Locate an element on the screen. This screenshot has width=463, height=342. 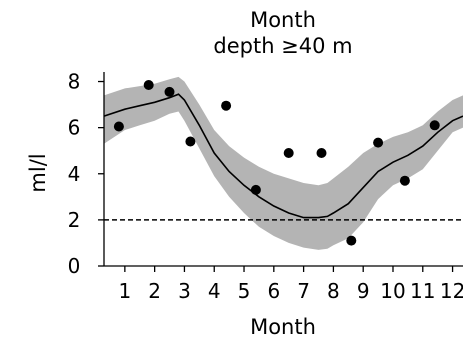
x-tick-label: 3 is located at coordinates (184, 291).